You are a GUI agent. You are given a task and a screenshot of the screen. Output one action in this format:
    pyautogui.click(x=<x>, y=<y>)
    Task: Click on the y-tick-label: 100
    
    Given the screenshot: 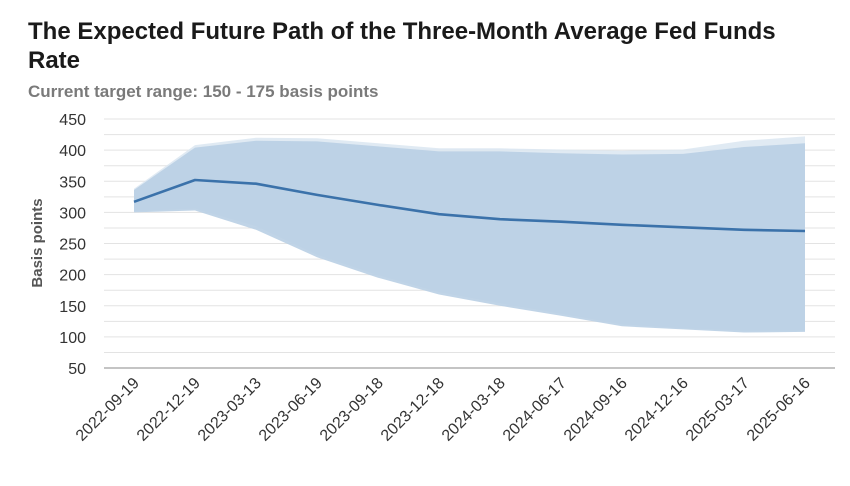 What is the action you would take?
    pyautogui.click(x=72, y=338)
    